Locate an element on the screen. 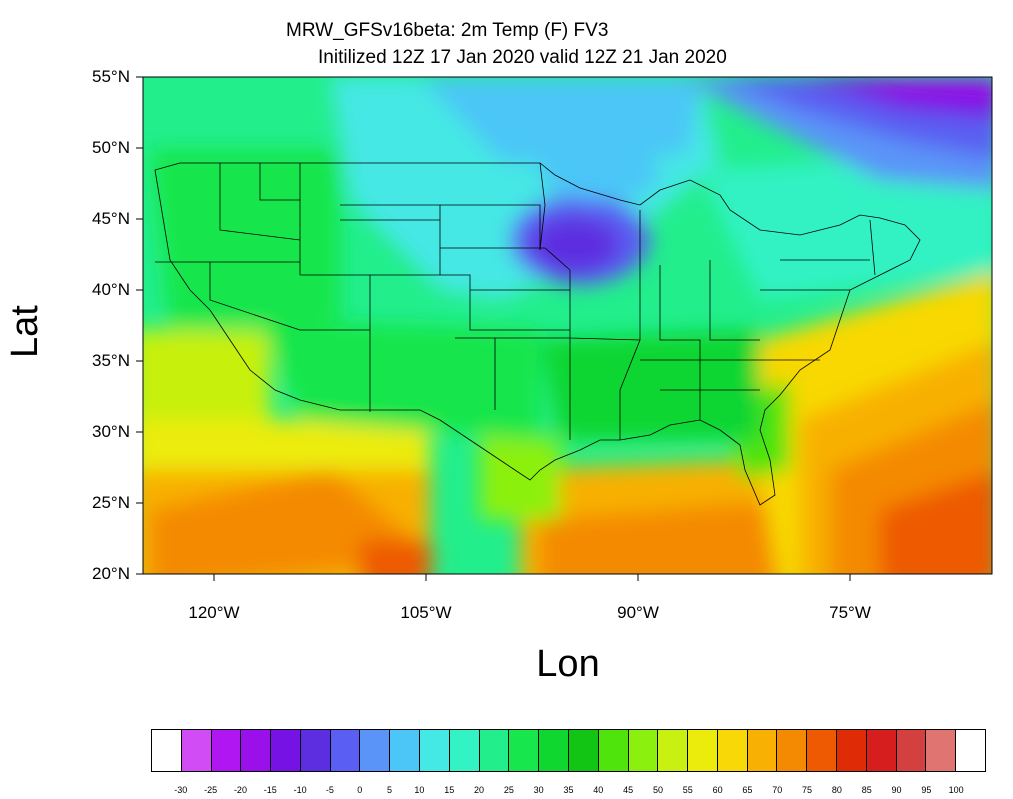 The image size is (1013, 799). axis-y-title: Lat is located at coordinates (25, 331).